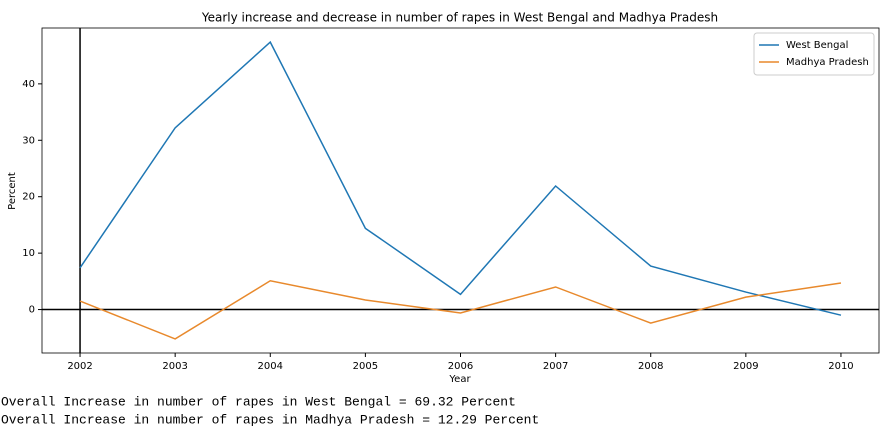 Image resolution: width=890 pixels, height=439 pixels. I want to click on y-tick-label: 0, so click(32, 310).